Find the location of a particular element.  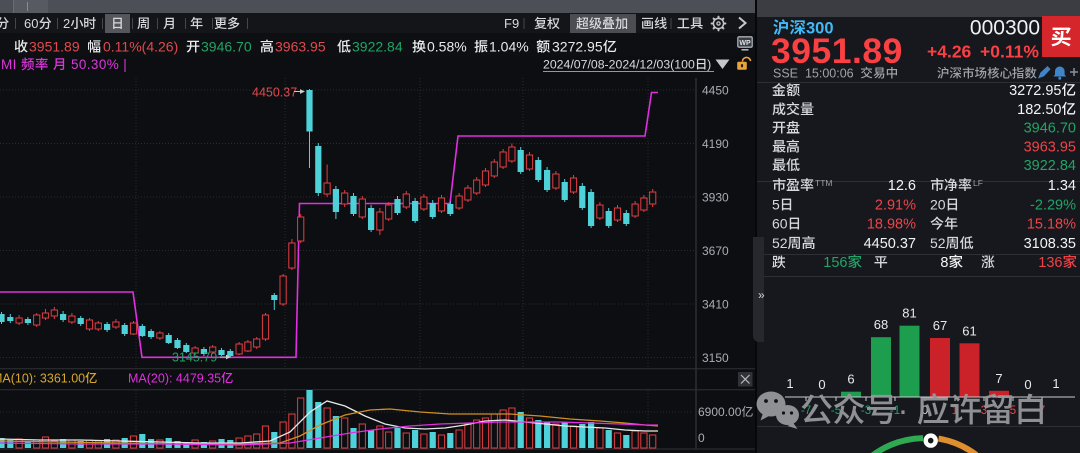

svg-text: 5日 is located at coordinates (783, 205).